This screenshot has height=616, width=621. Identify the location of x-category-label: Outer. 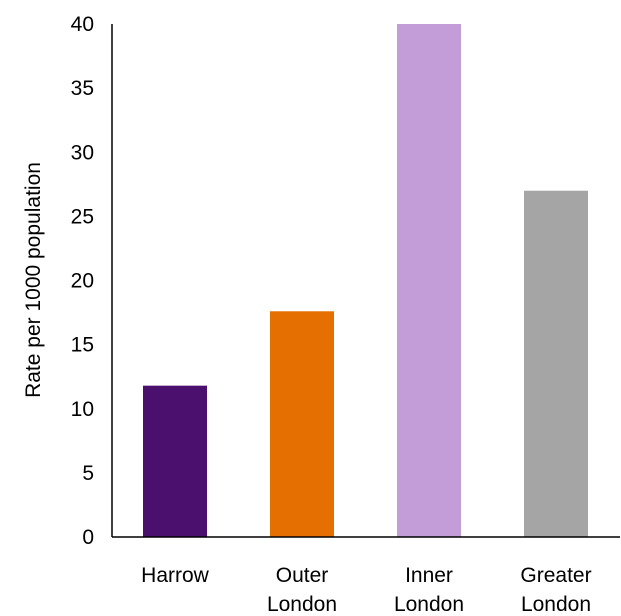
(302, 575).